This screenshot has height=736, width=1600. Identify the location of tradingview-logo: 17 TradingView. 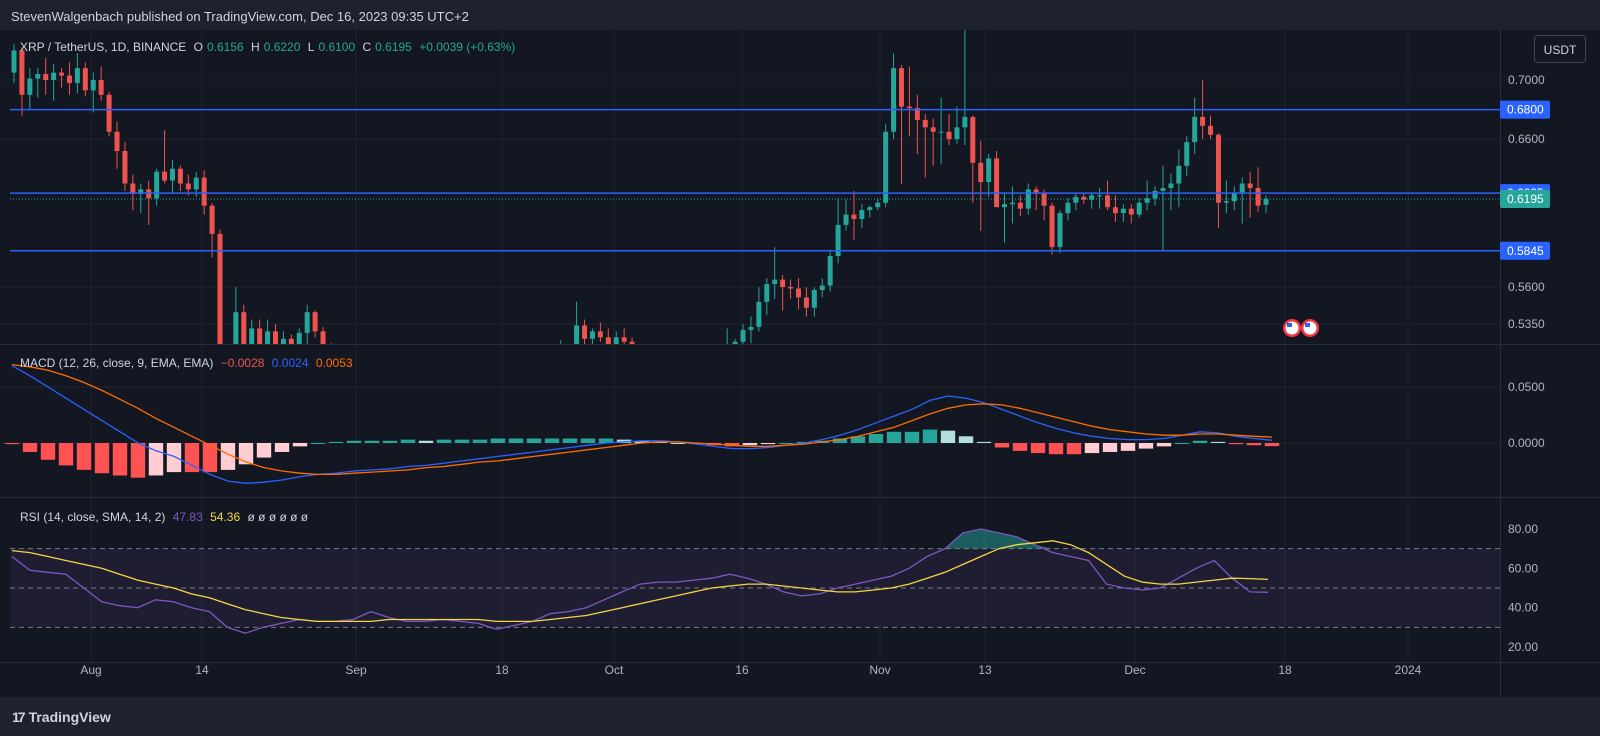
(61, 717).